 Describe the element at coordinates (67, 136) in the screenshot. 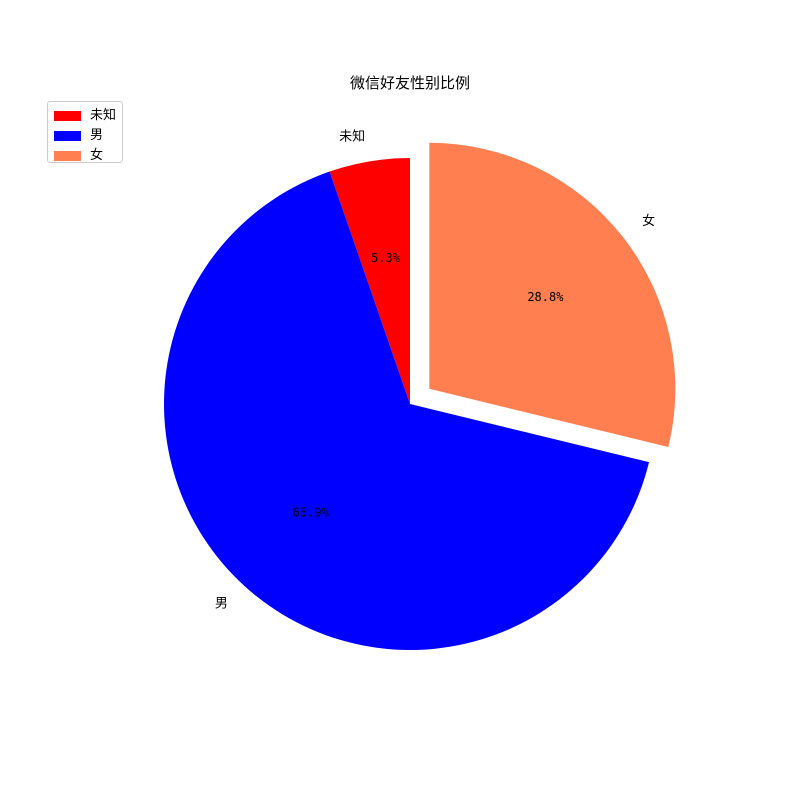

I see `legend-swatch-male` at that location.